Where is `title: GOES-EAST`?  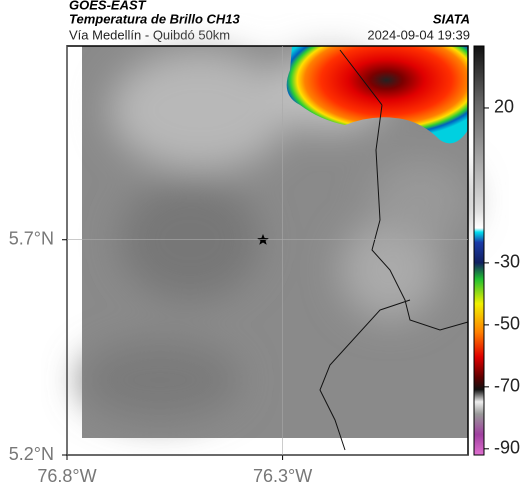 title: GOES-EAST is located at coordinates (108, 6).